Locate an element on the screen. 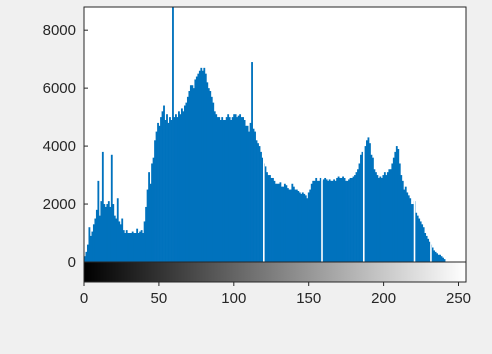 The height and width of the screenshot is (354, 492). y-tick-label: 2000 is located at coordinates (59, 204).